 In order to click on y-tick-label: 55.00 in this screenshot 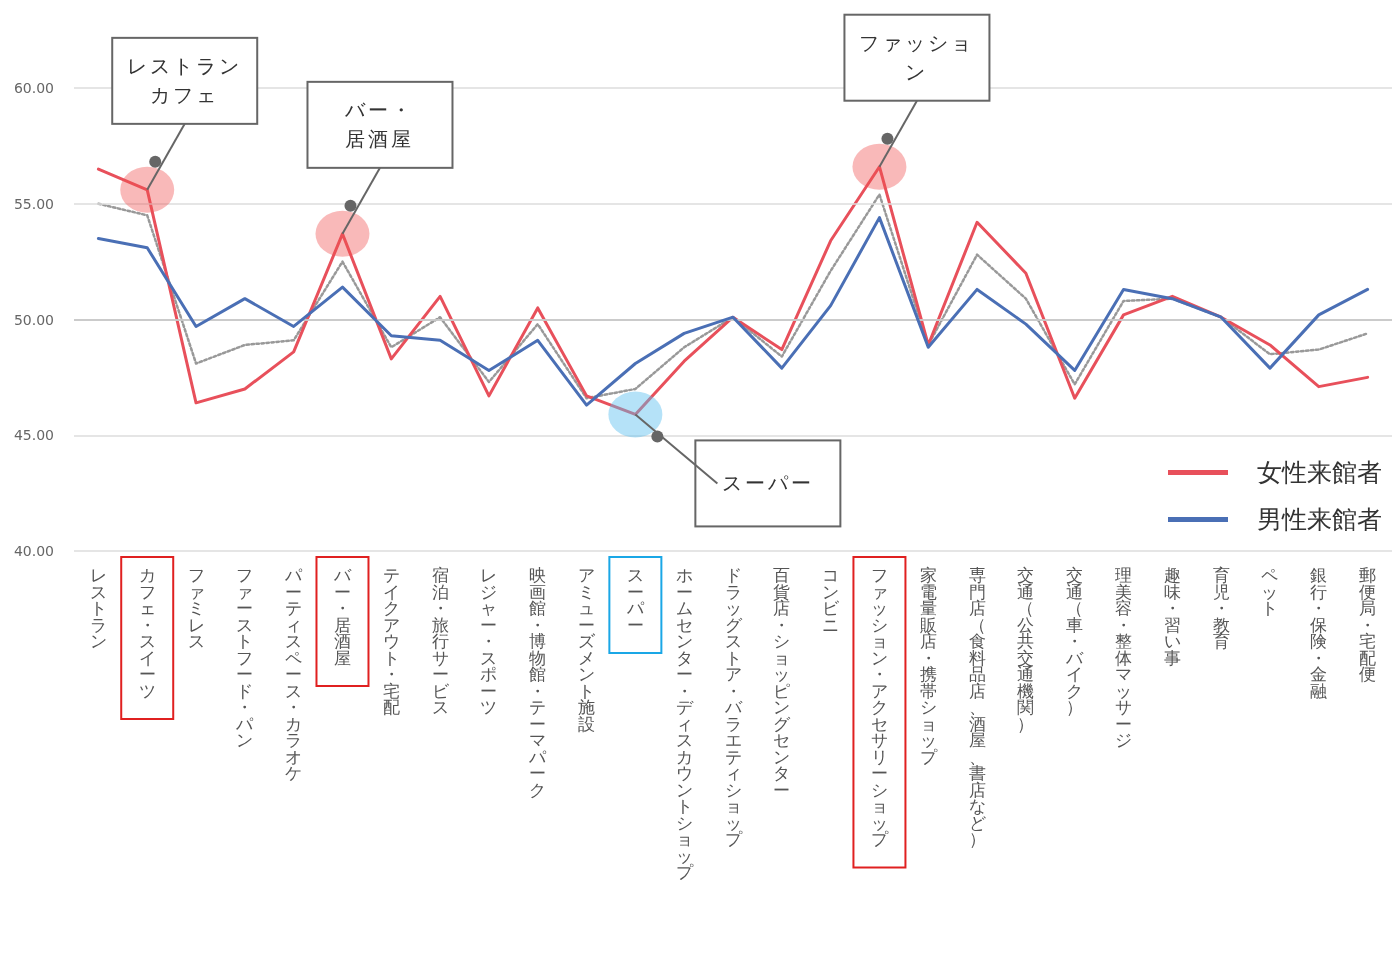, I will do `click(33, 203)`.